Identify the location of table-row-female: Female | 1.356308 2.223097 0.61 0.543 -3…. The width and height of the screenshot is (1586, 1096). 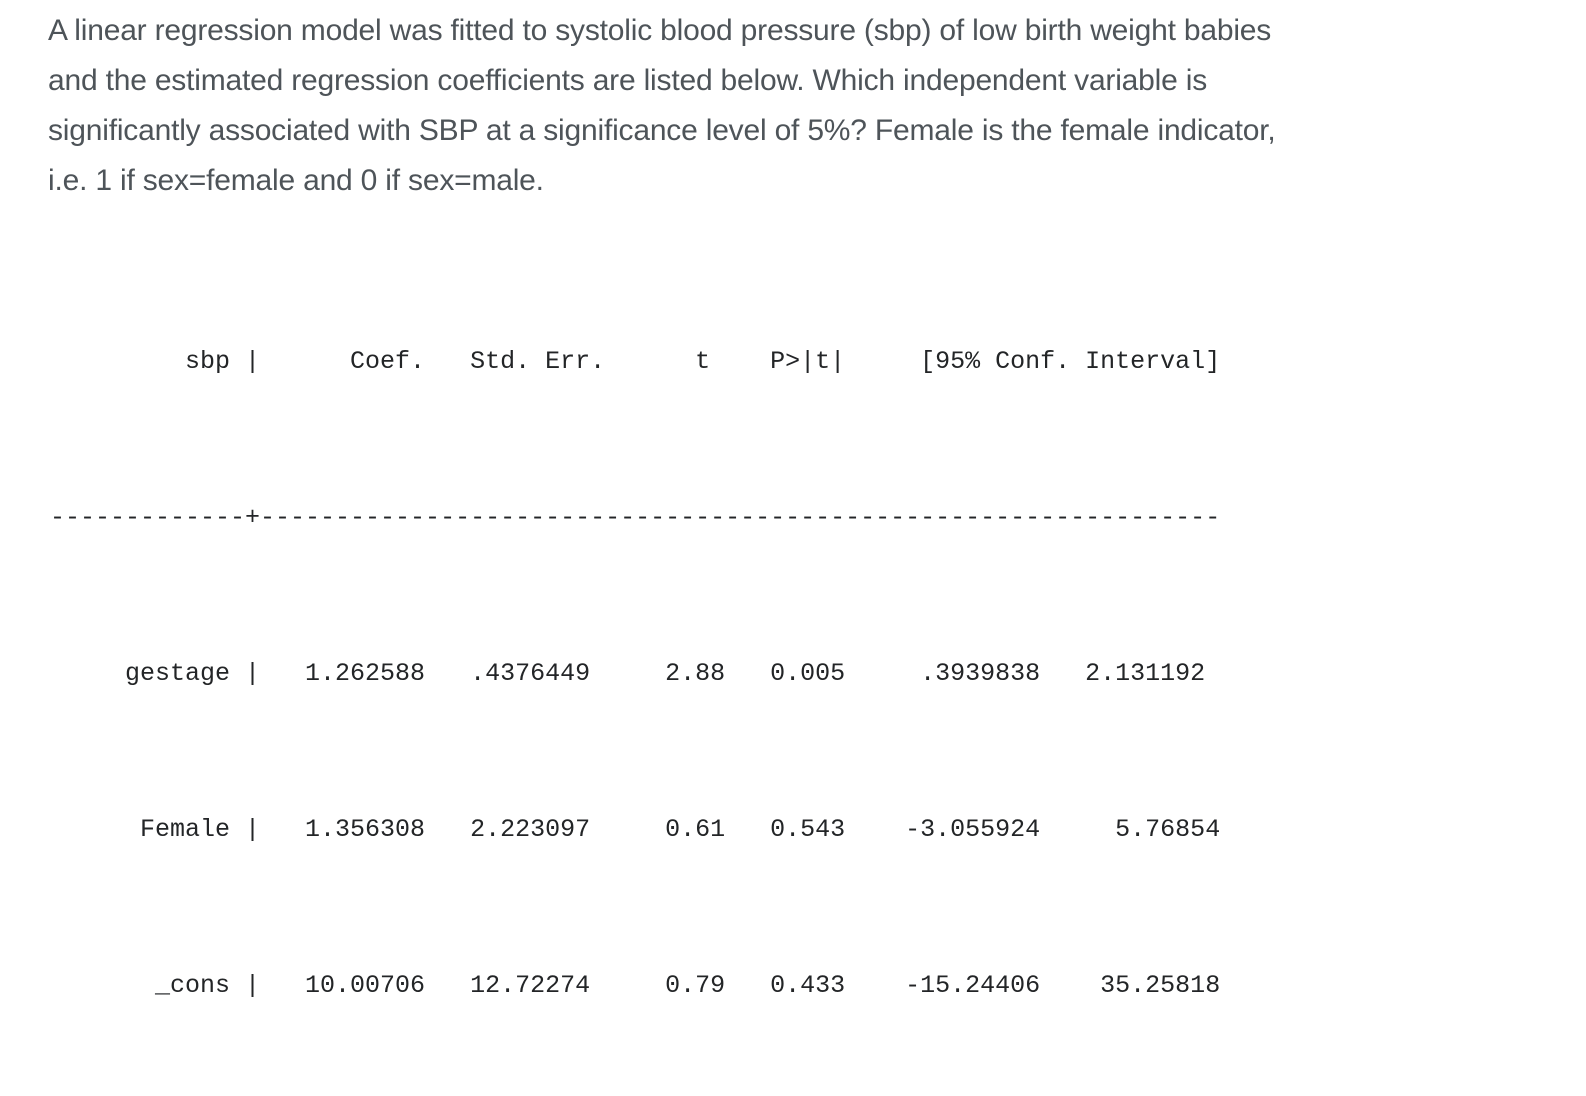
(635, 829).